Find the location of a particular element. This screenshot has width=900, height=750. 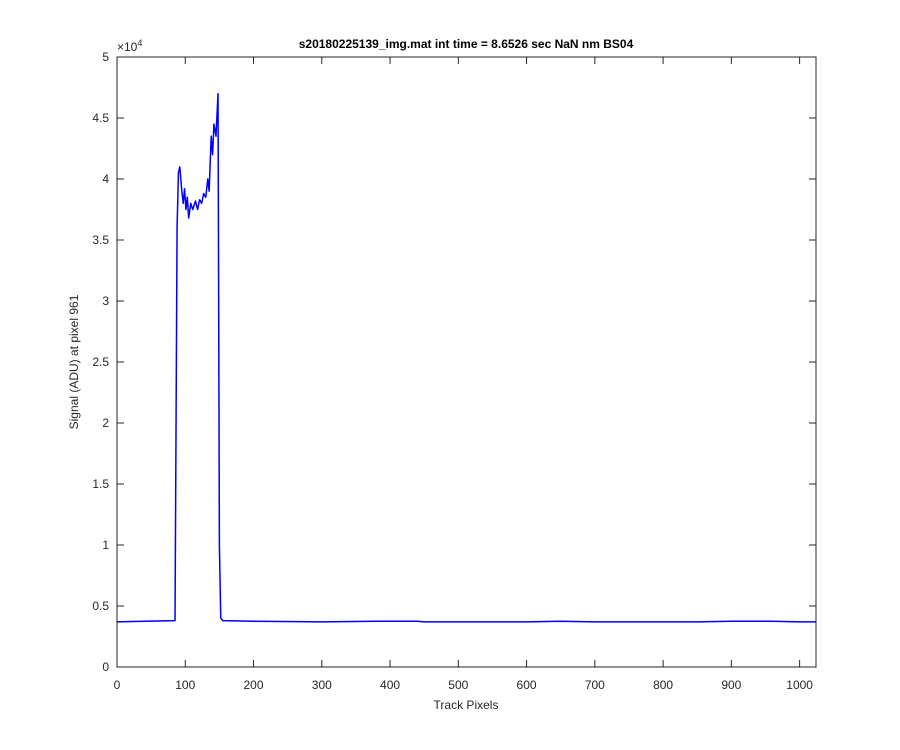

x-tick-label: 300 is located at coordinates (322, 685).